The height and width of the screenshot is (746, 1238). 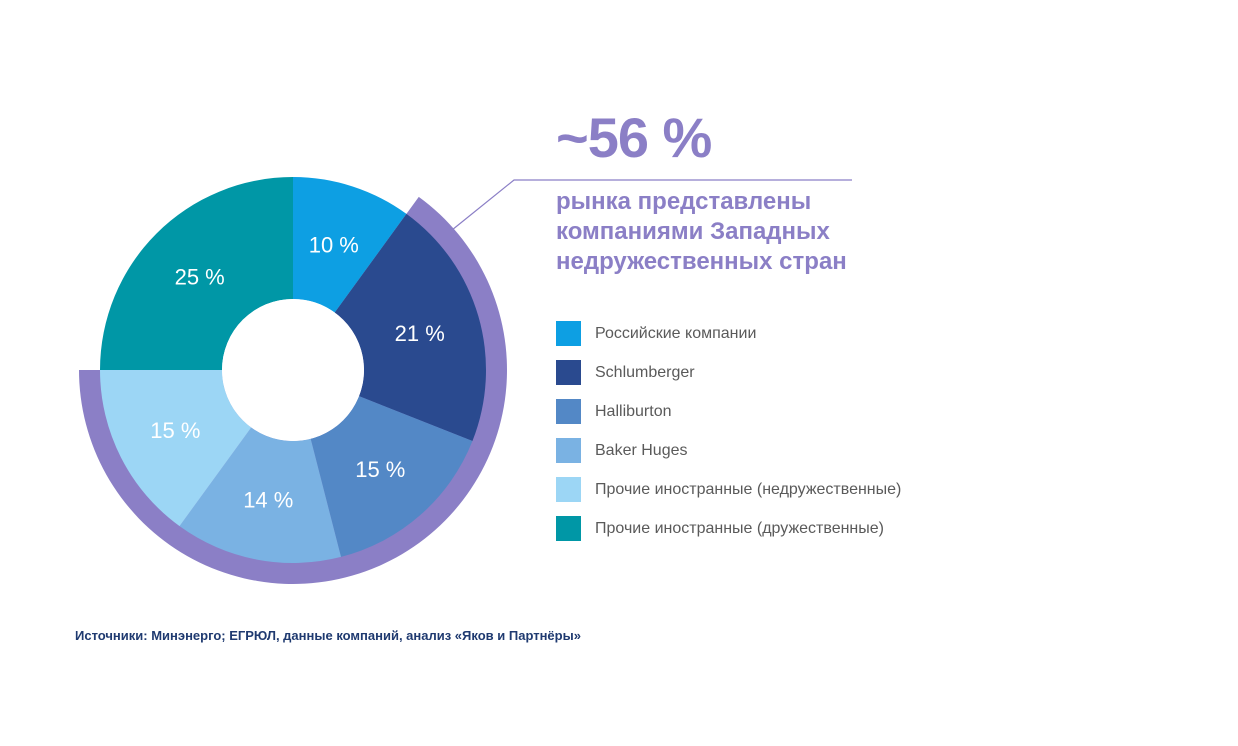 What do you see at coordinates (728, 372) in the screenshot?
I see `legend-item: Schlumberger` at bounding box center [728, 372].